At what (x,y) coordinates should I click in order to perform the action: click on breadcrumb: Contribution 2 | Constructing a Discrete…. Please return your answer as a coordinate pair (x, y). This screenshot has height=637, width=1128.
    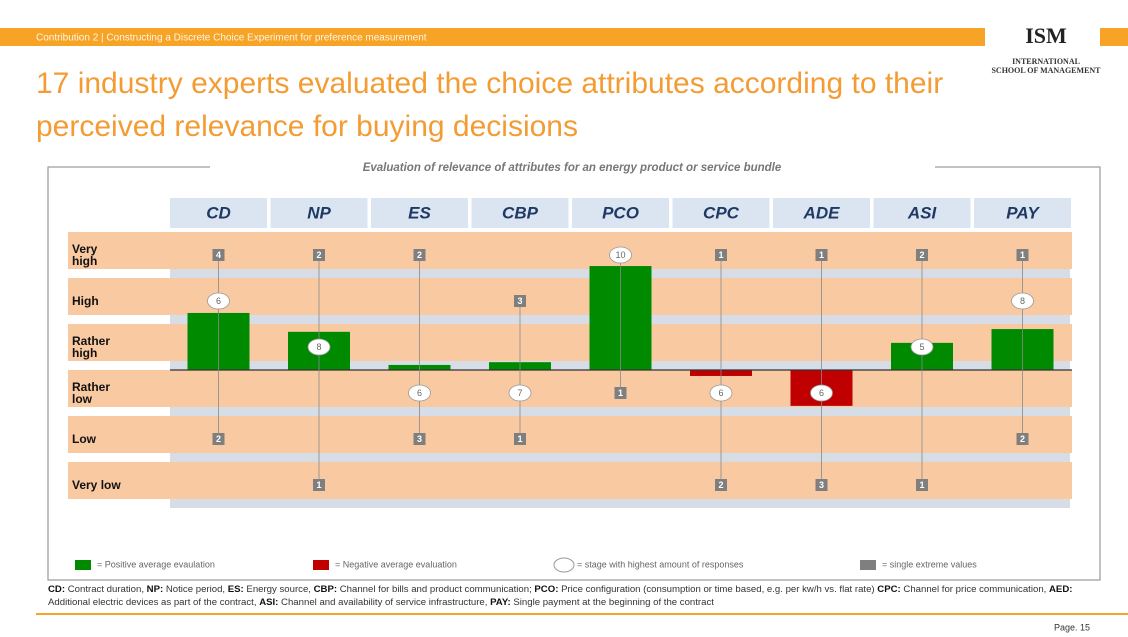
    Looking at the image, I should click on (231, 38).